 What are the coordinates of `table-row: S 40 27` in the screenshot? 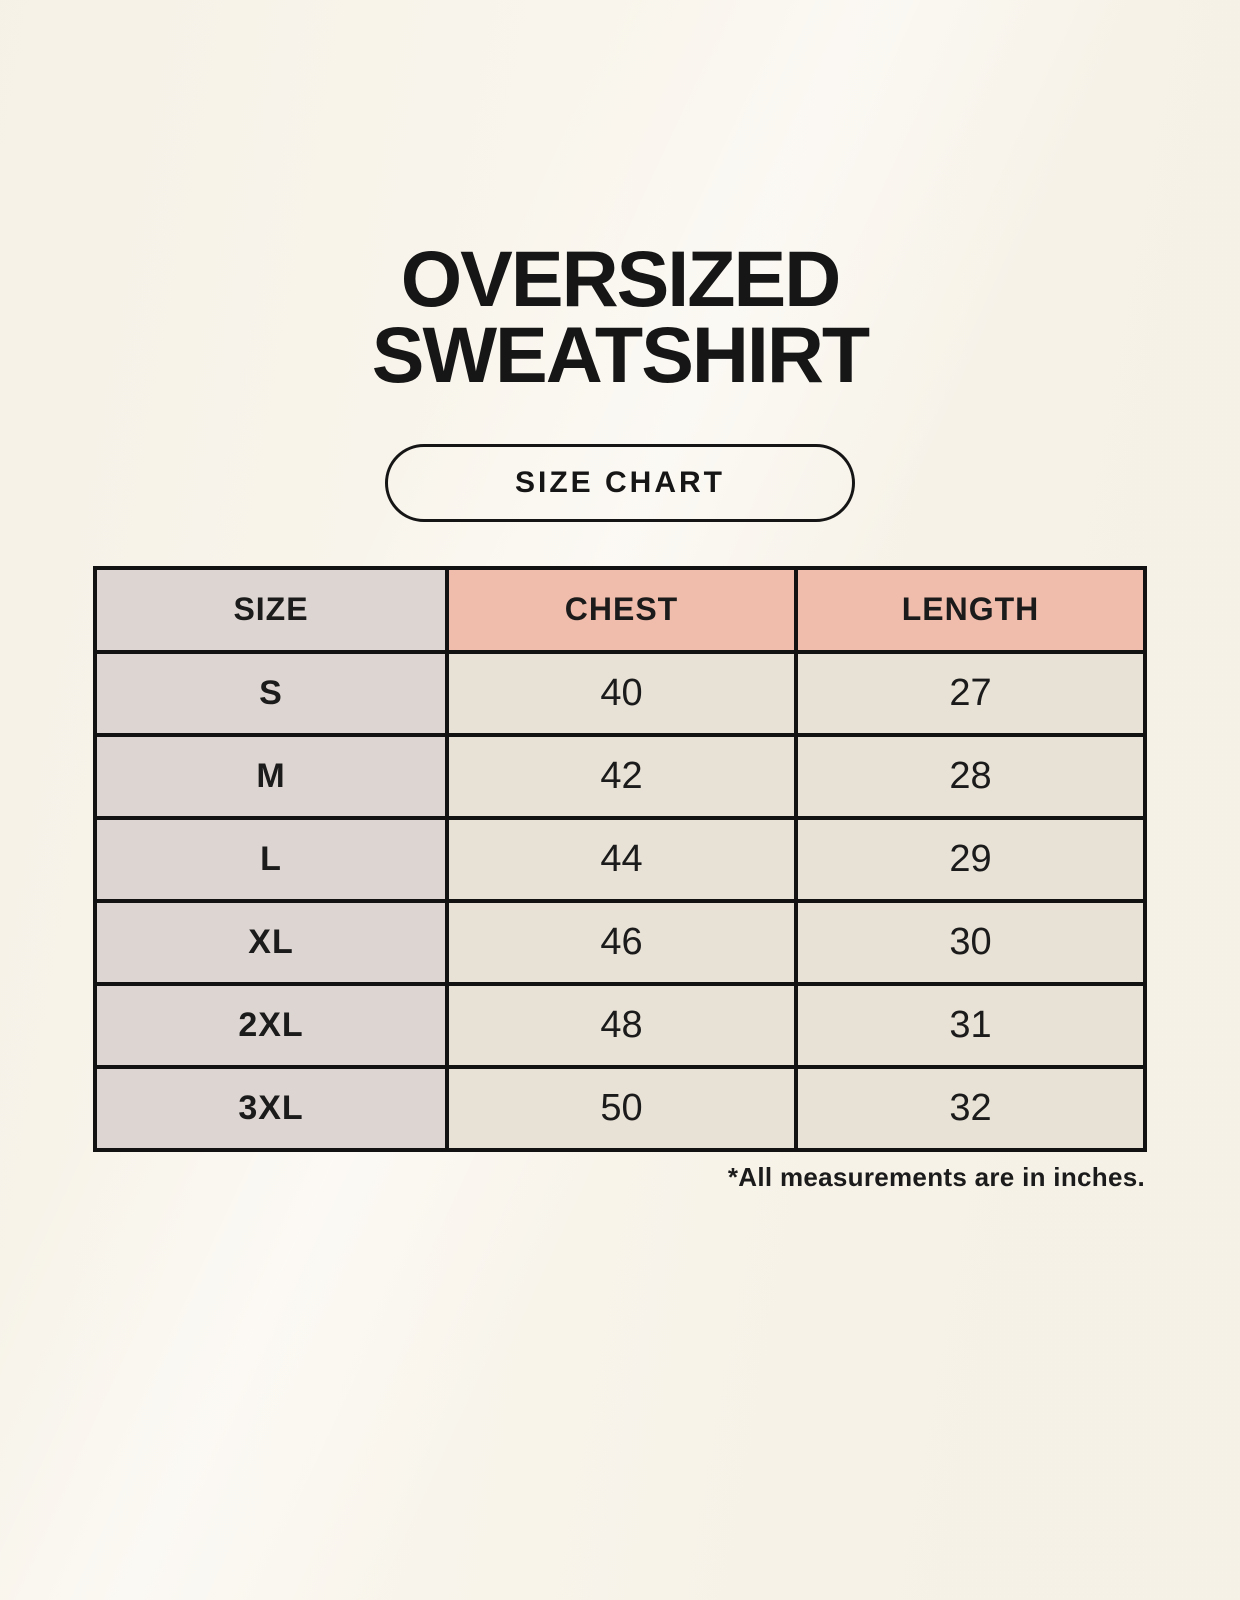 It's located at (620, 693).